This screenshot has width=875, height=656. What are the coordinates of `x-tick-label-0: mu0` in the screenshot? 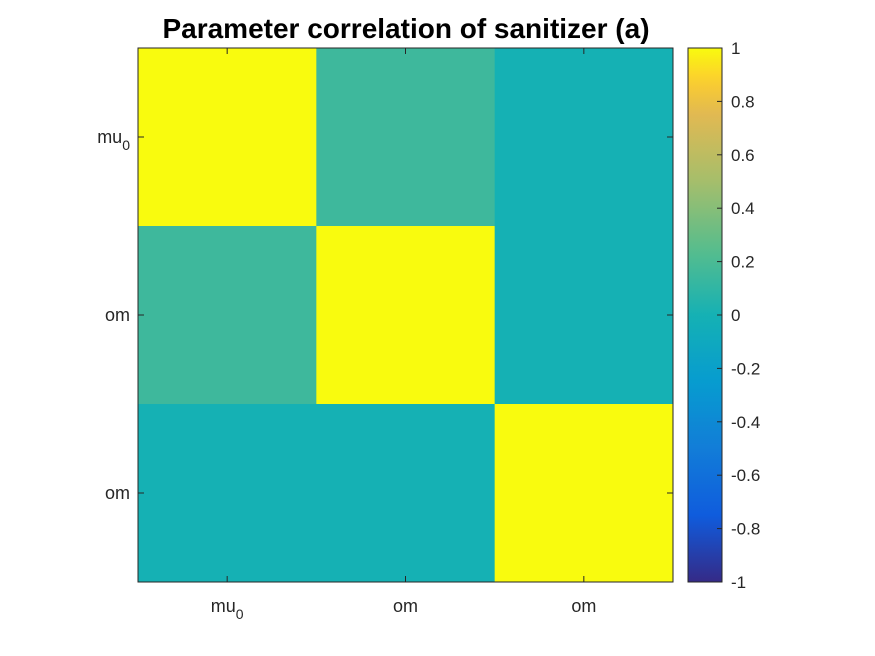 It's located at (227, 609).